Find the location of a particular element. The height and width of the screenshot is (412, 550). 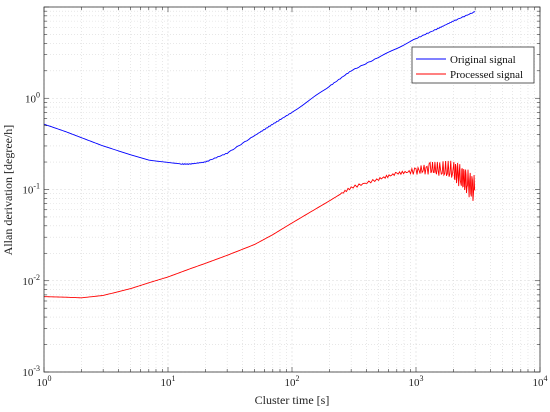

y-tick-label: 10⁰ is located at coordinates (32, 97).